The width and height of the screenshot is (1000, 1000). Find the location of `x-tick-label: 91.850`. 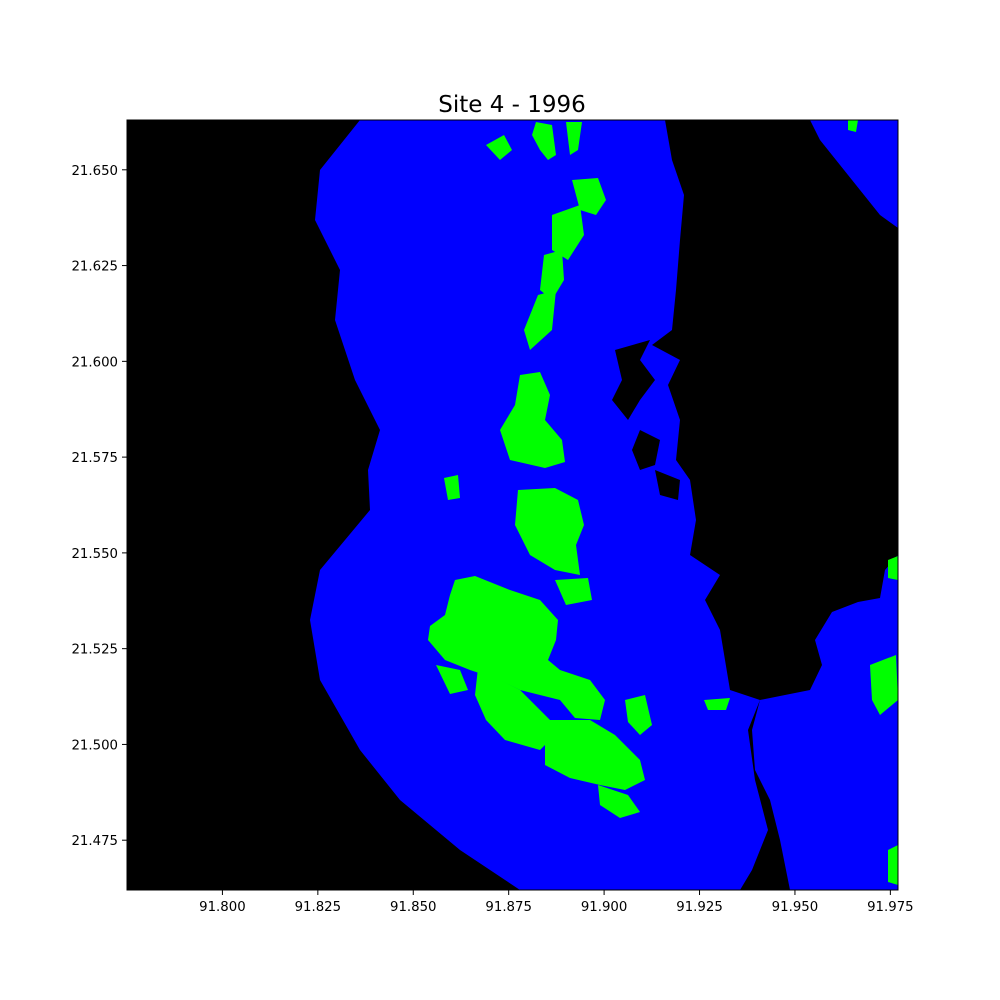

x-tick-label: 91.850 is located at coordinates (413, 907).